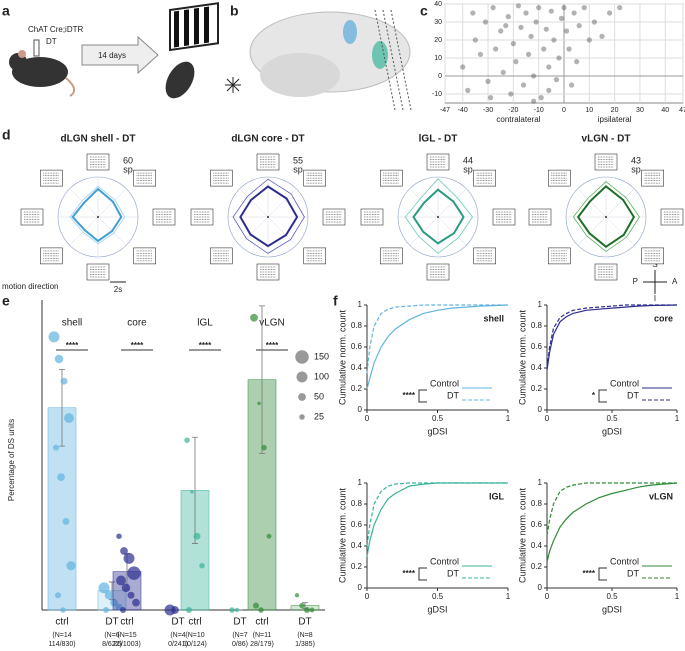 The width and height of the screenshot is (685, 651). What do you see at coordinates (438, 139) in the screenshot?
I see `polar-title: lGL - DT` at bounding box center [438, 139].